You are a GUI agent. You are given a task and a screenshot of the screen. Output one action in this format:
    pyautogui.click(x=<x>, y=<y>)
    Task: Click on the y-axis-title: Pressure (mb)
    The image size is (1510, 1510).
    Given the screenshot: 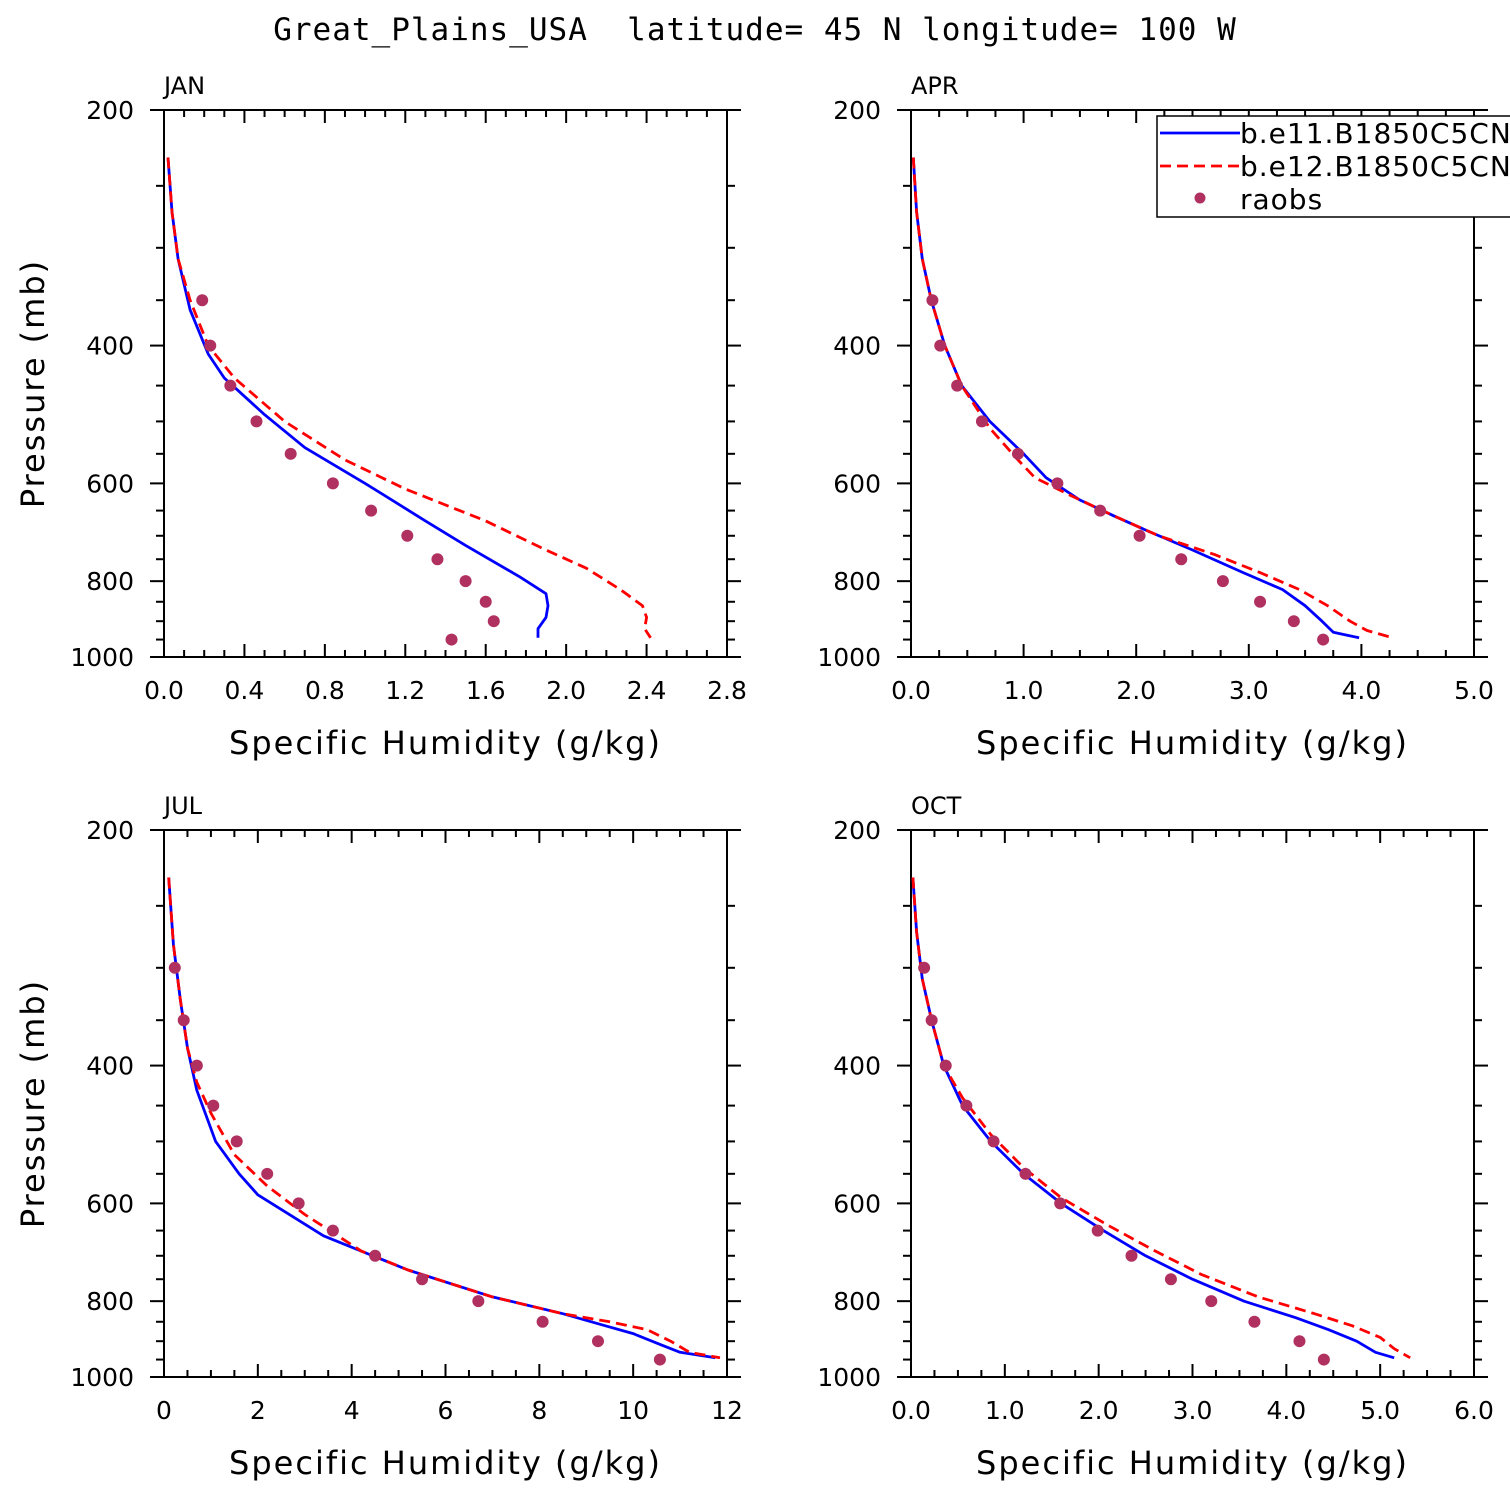 What is the action you would take?
    pyautogui.click(x=33, y=383)
    